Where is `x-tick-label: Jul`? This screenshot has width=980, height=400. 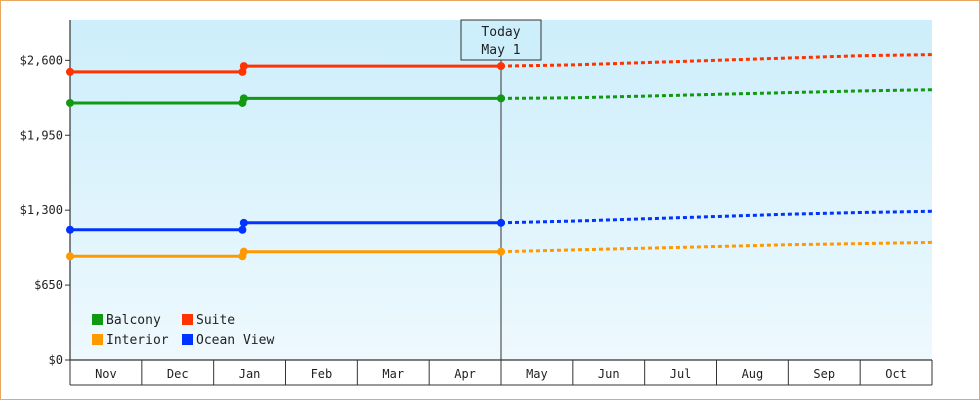 x-tick-label: Jul is located at coordinates (681, 374).